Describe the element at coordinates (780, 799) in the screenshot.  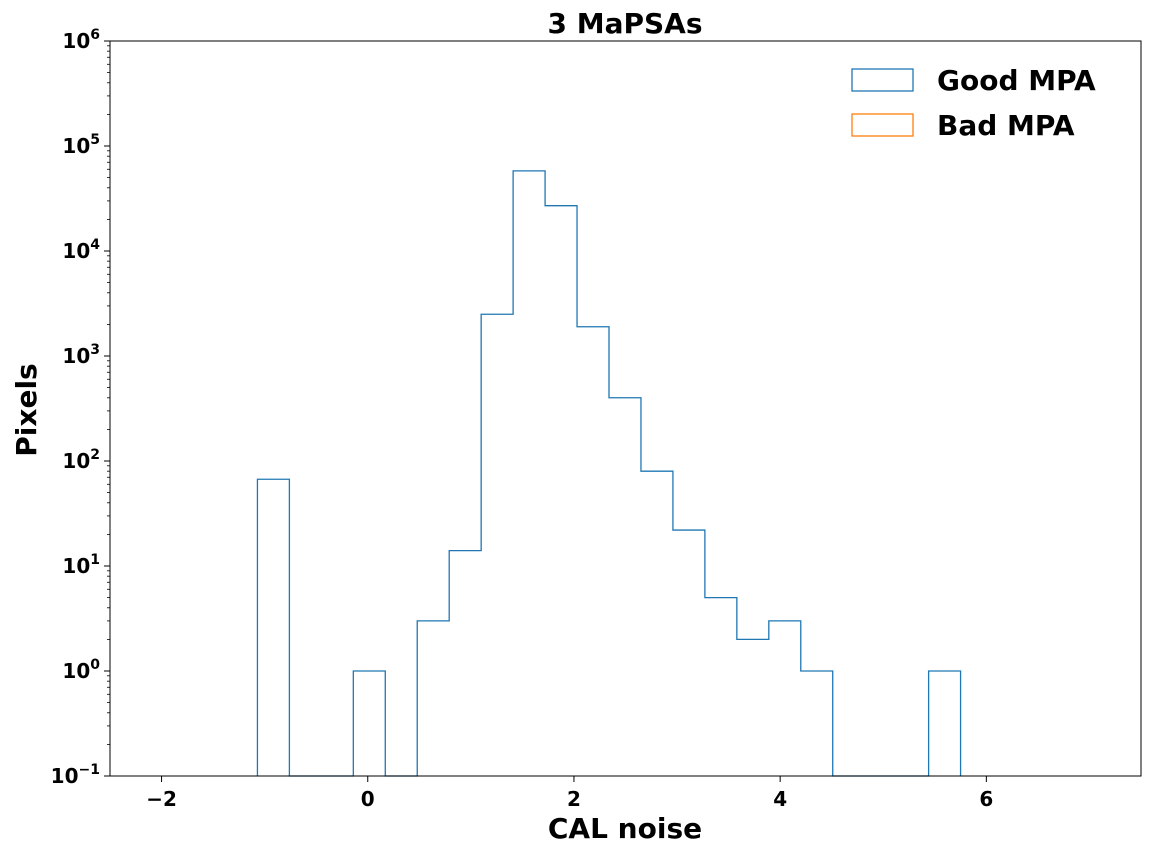
I see `x-tick-label: 4` at that location.